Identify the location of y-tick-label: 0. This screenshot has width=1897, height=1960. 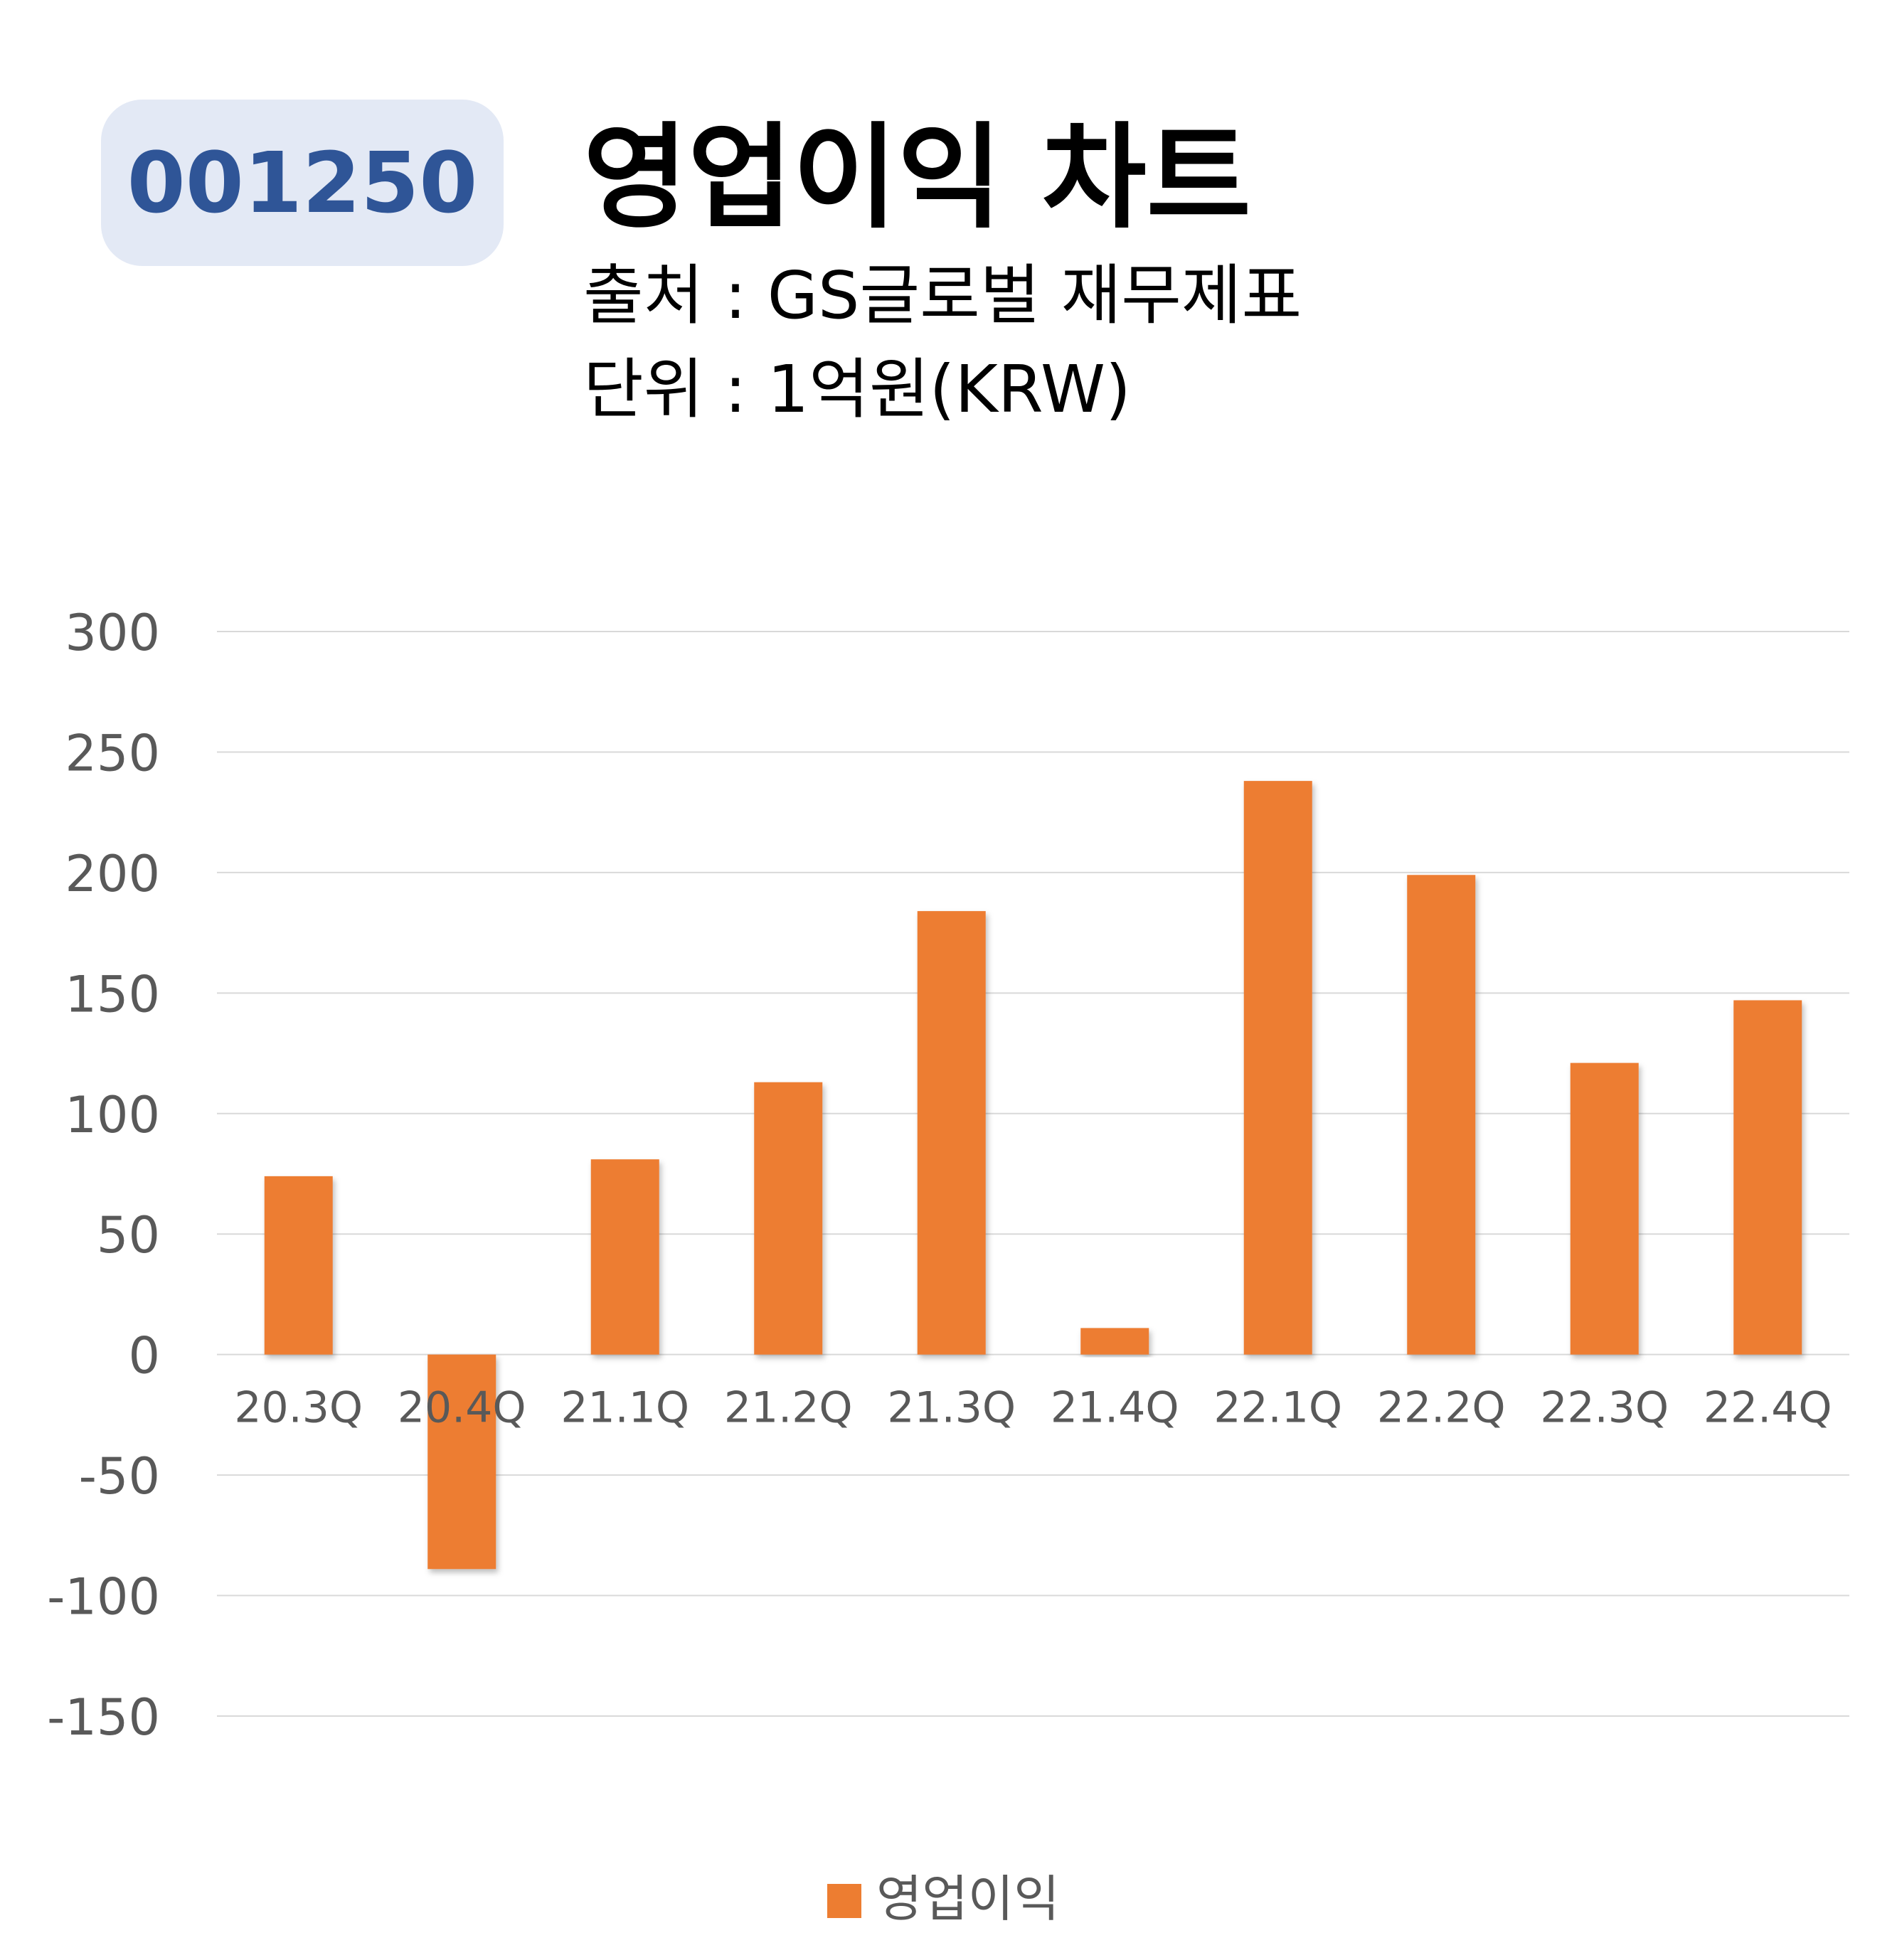
(144, 1356).